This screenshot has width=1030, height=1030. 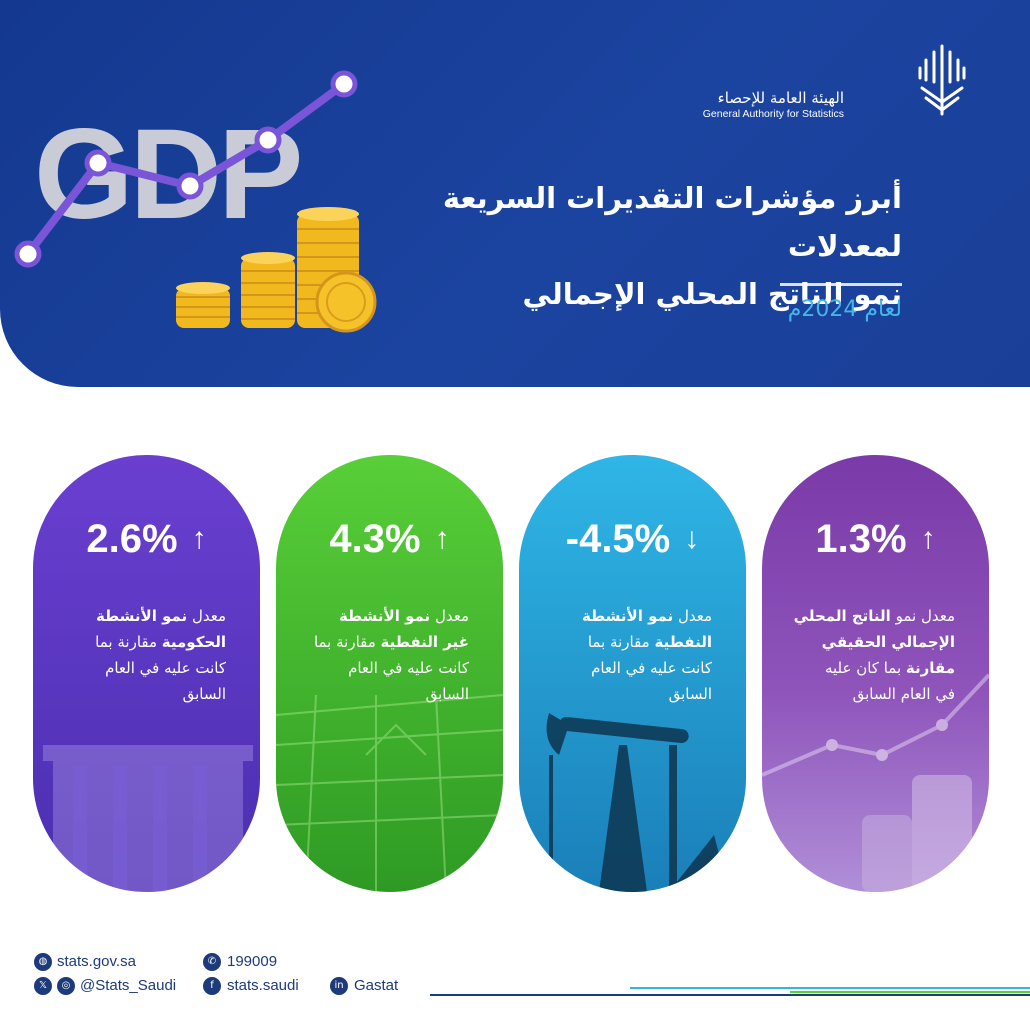 I want to click on growth-chart-illustration, so click(x=875, y=782).